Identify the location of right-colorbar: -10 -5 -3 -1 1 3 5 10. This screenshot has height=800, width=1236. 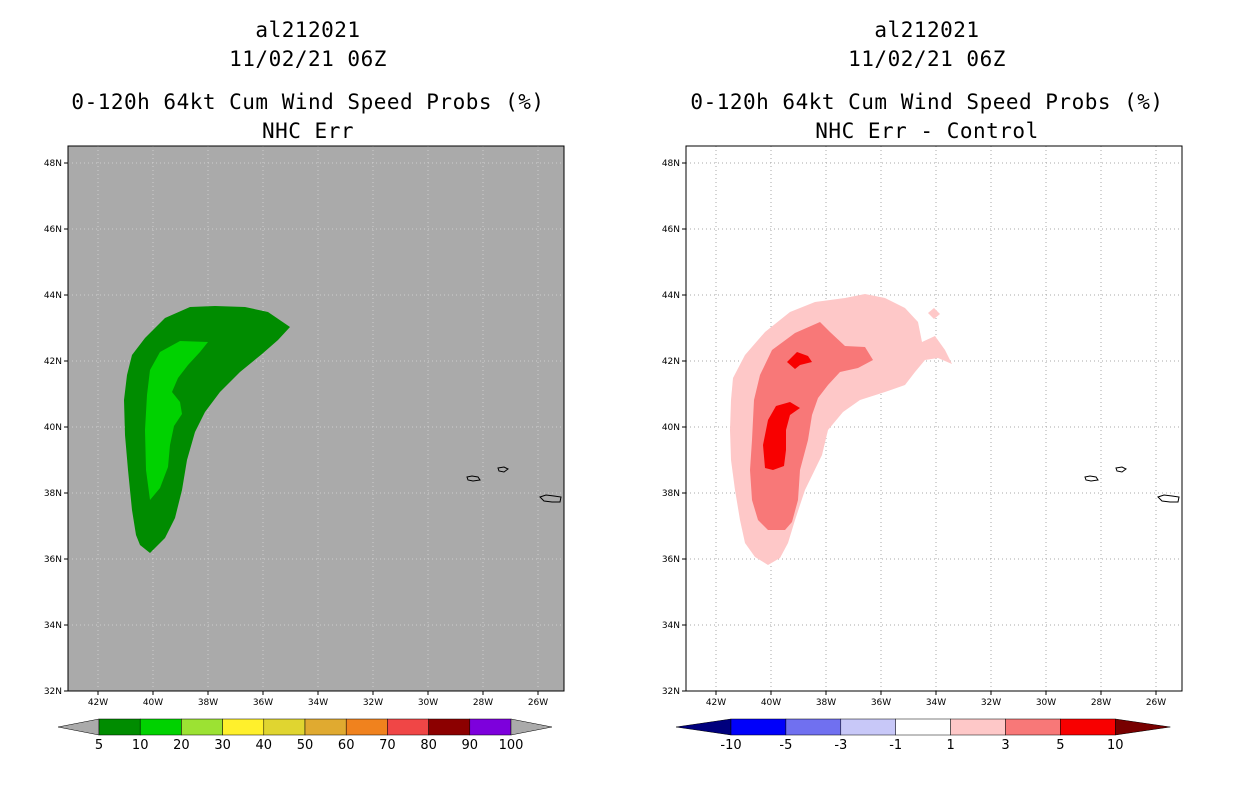
(923, 735).